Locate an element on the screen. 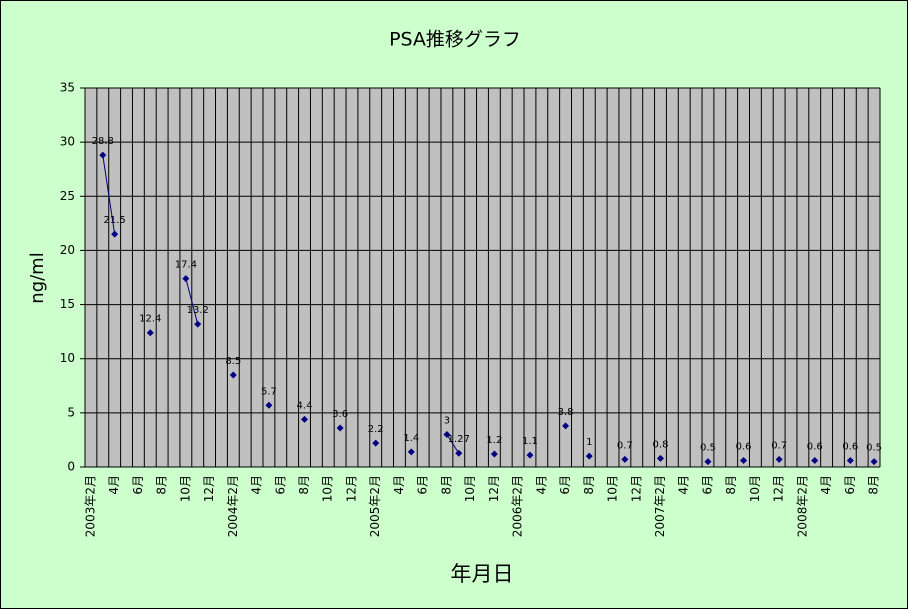 Image resolution: width=908 pixels, height=609 pixels. y-tick-label: 0 is located at coordinates (71, 467).